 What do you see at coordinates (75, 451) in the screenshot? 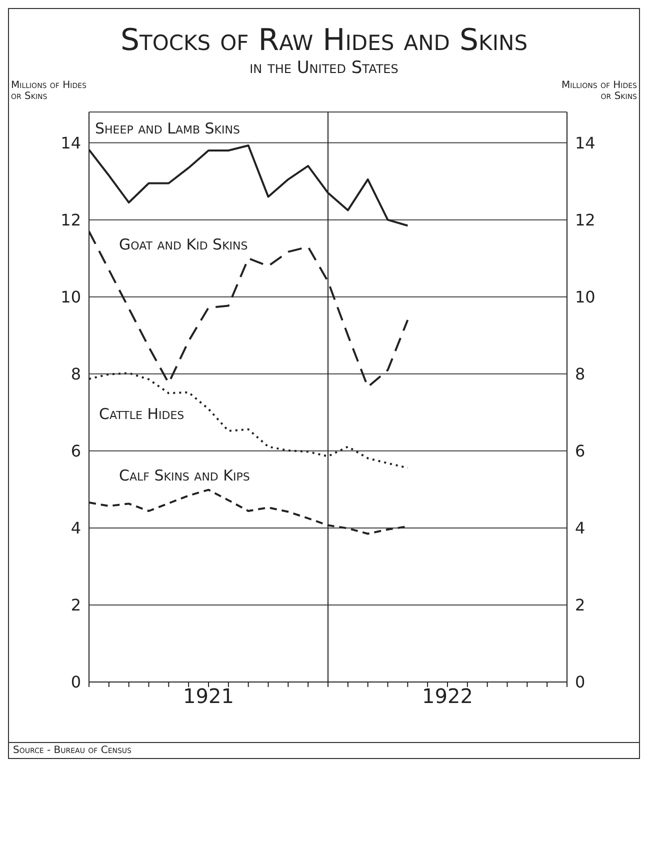
I see `y-tick-label: 6` at bounding box center [75, 451].